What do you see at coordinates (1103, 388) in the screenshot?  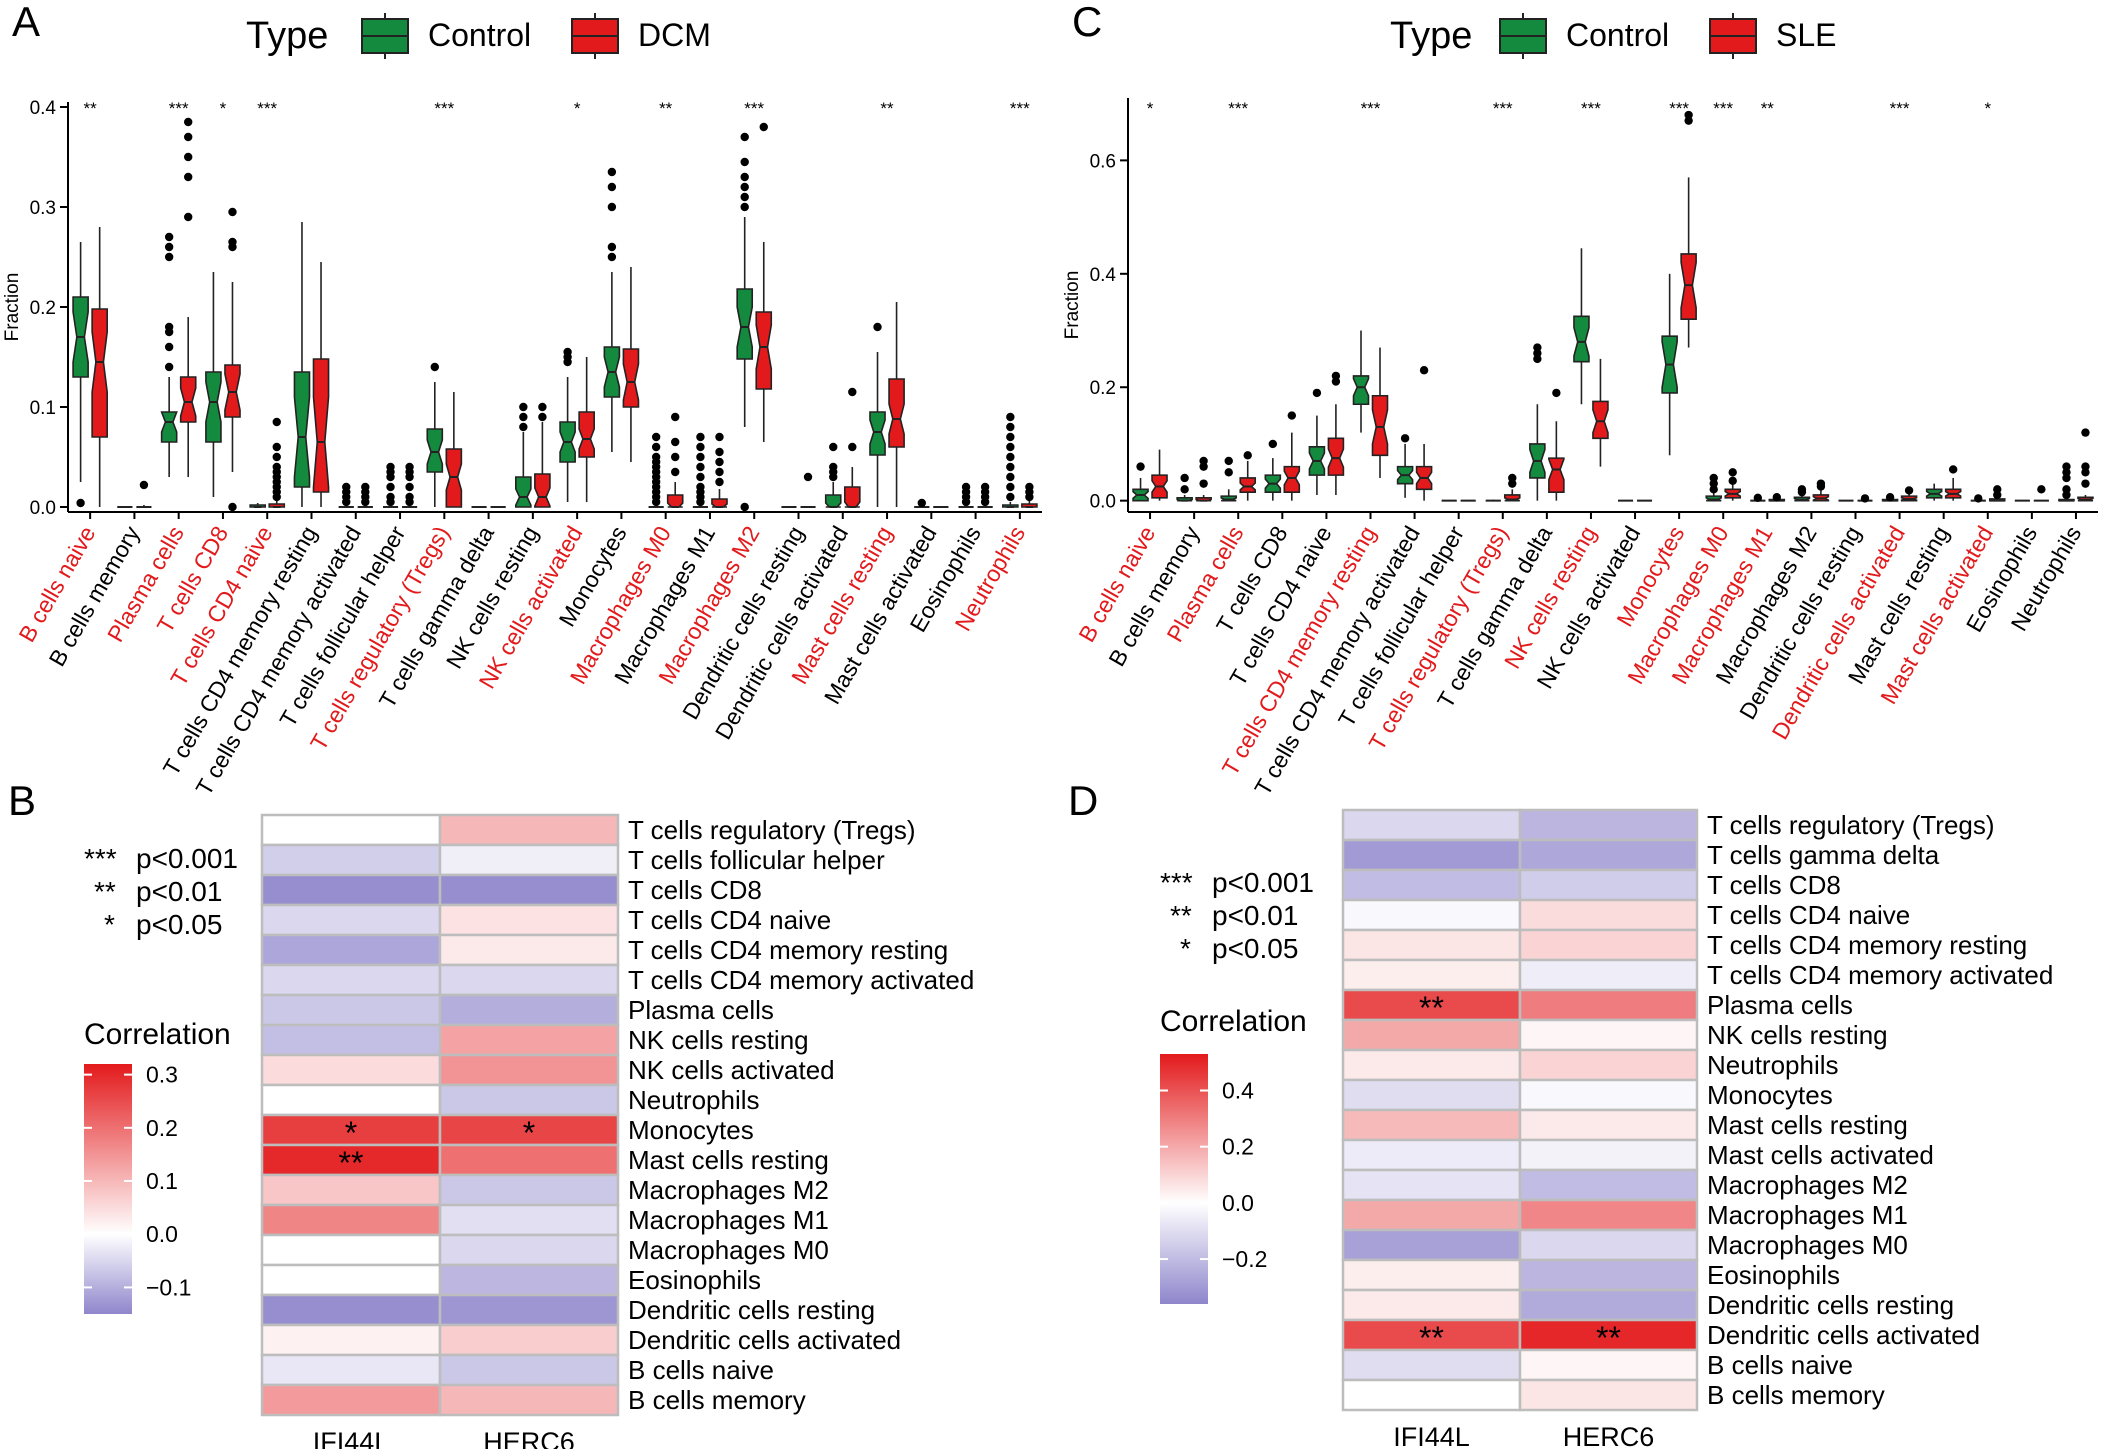 I see `y-tick-label: 0.2` at bounding box center [1103, 388].